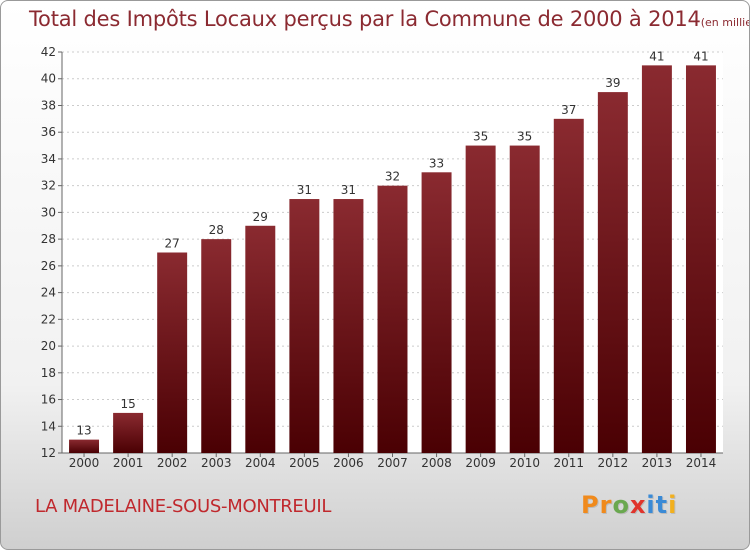  I want to click on y-tick-label: 22, so click(48, 319).